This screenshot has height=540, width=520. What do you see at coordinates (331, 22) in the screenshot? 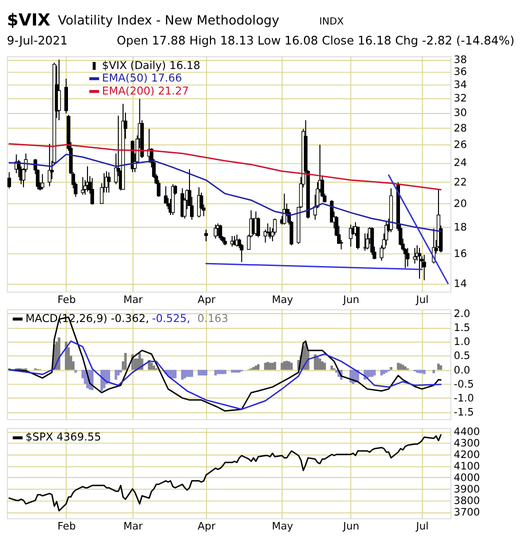
I see `text: INDX` at bounding box center [331, 22].